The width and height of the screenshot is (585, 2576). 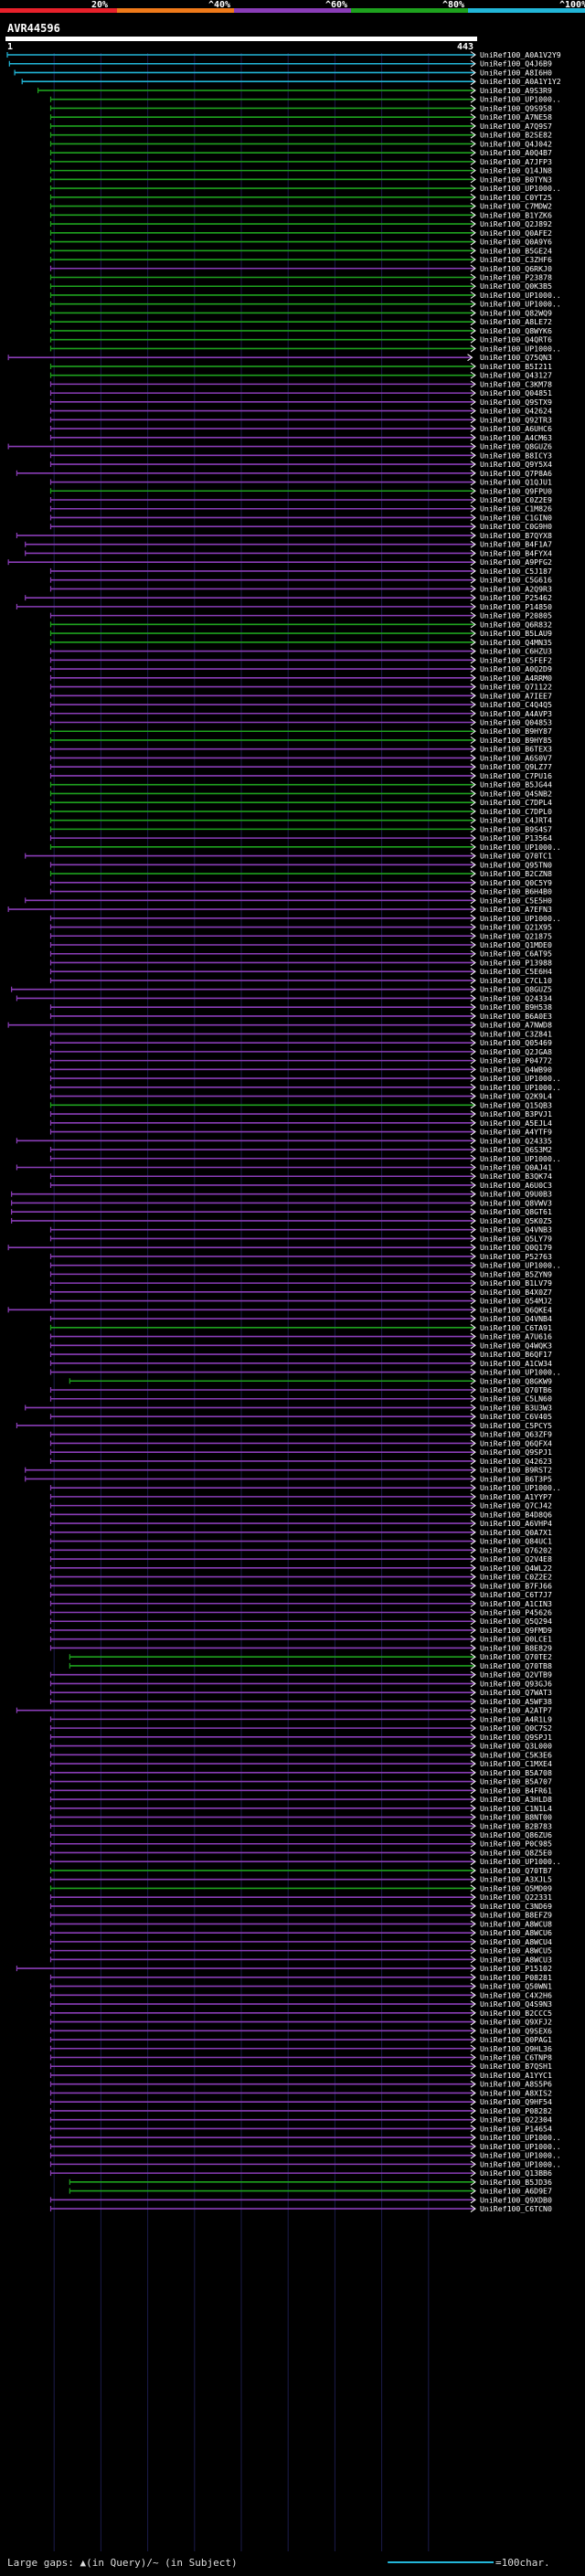 What do you see at coordinates (300, 980) in the screenshot?
I see `hit-row: UniRef100_C7CL10` at bounding box center [300, 980].